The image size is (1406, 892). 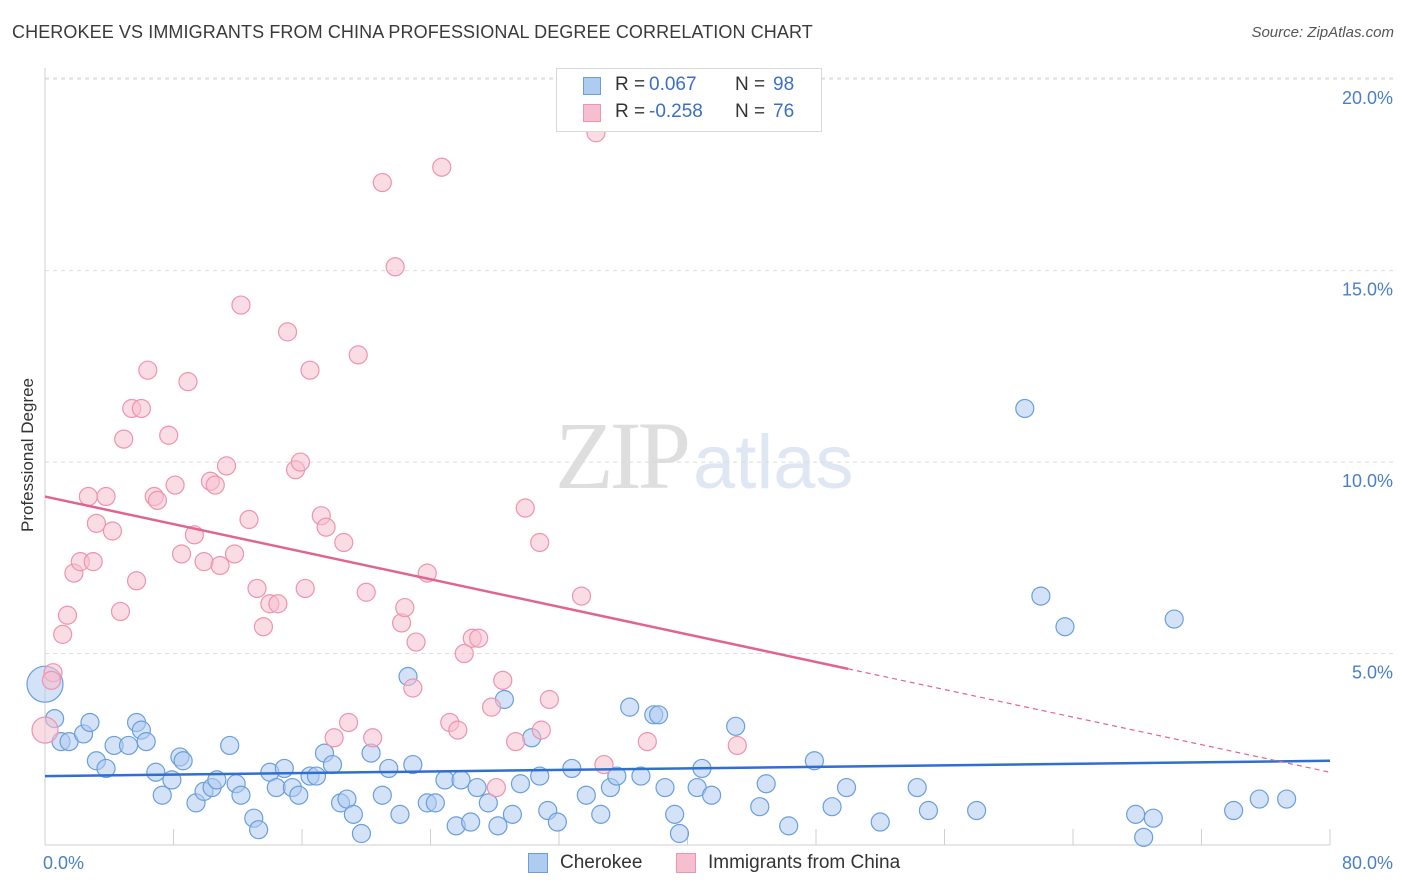 I want to click on y-tick-label: 10.0%, so click(x=1367, y=481).